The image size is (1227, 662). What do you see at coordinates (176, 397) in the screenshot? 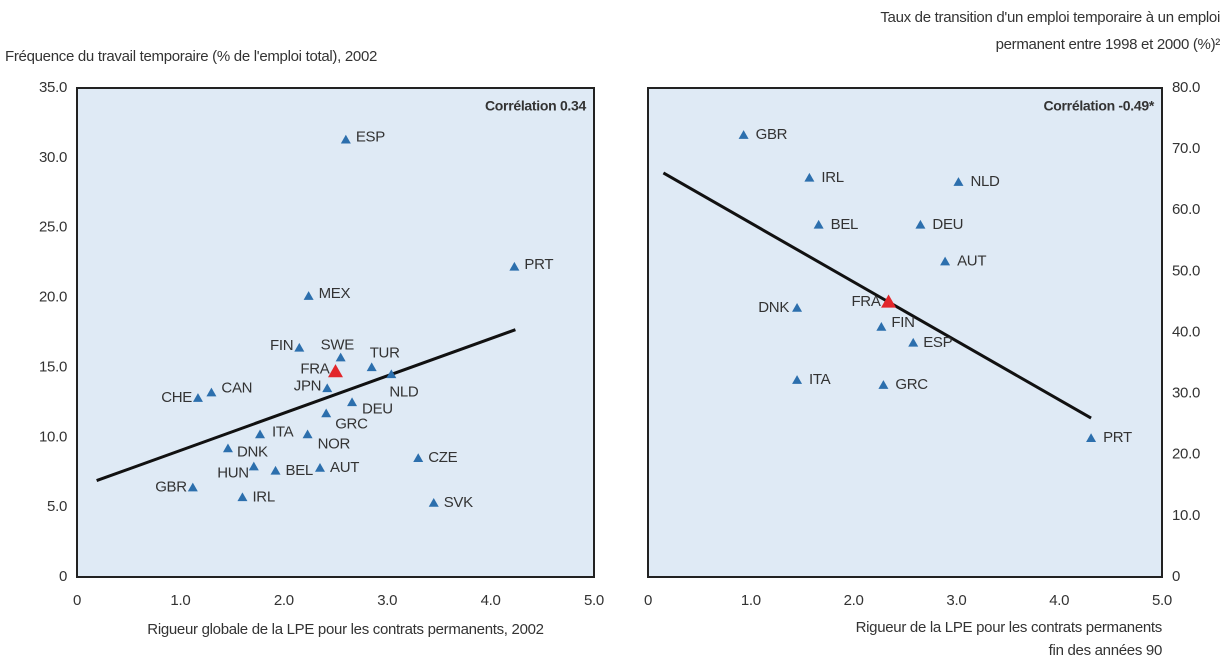
I see `point-label: CHE` at bounding box center [176, 397].